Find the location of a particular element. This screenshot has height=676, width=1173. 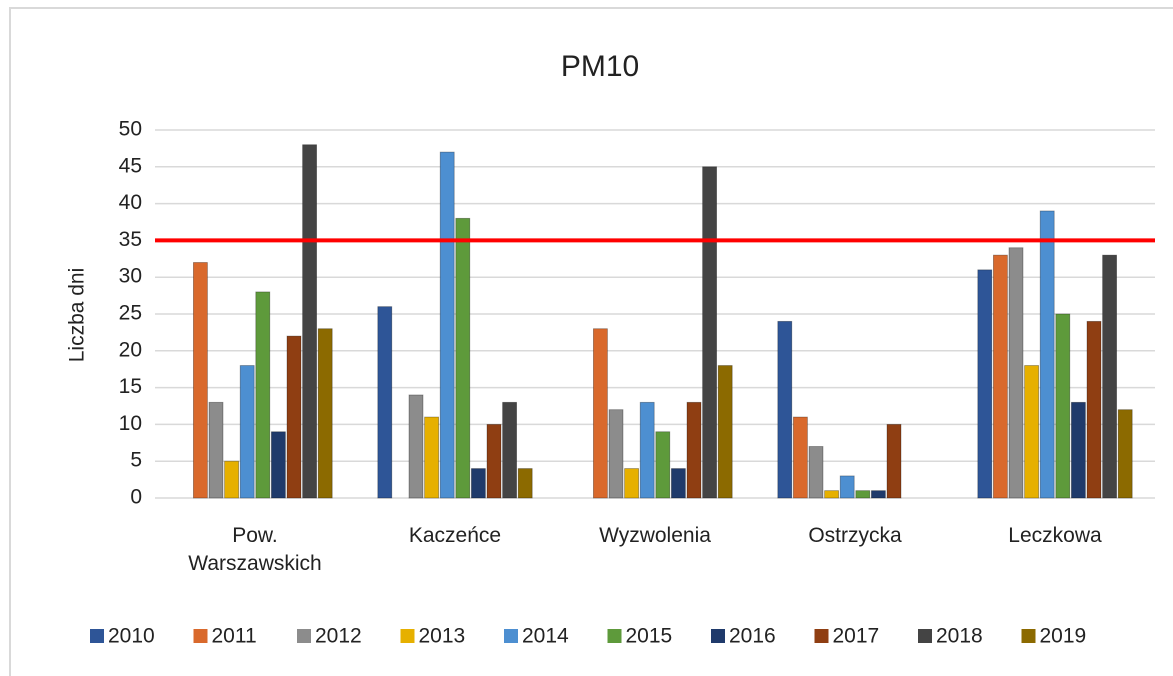

y-tick-label: 40 is located at coordinates (130, 202).